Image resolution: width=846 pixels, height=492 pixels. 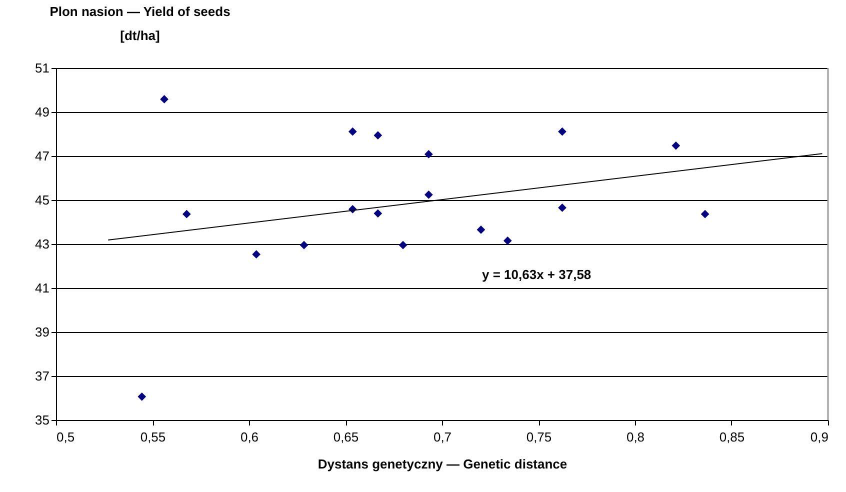 What do you see at coordinates (42, 244) in the screenshot?
I see `y-tick-label: 43` at bounding box center [42, 244].